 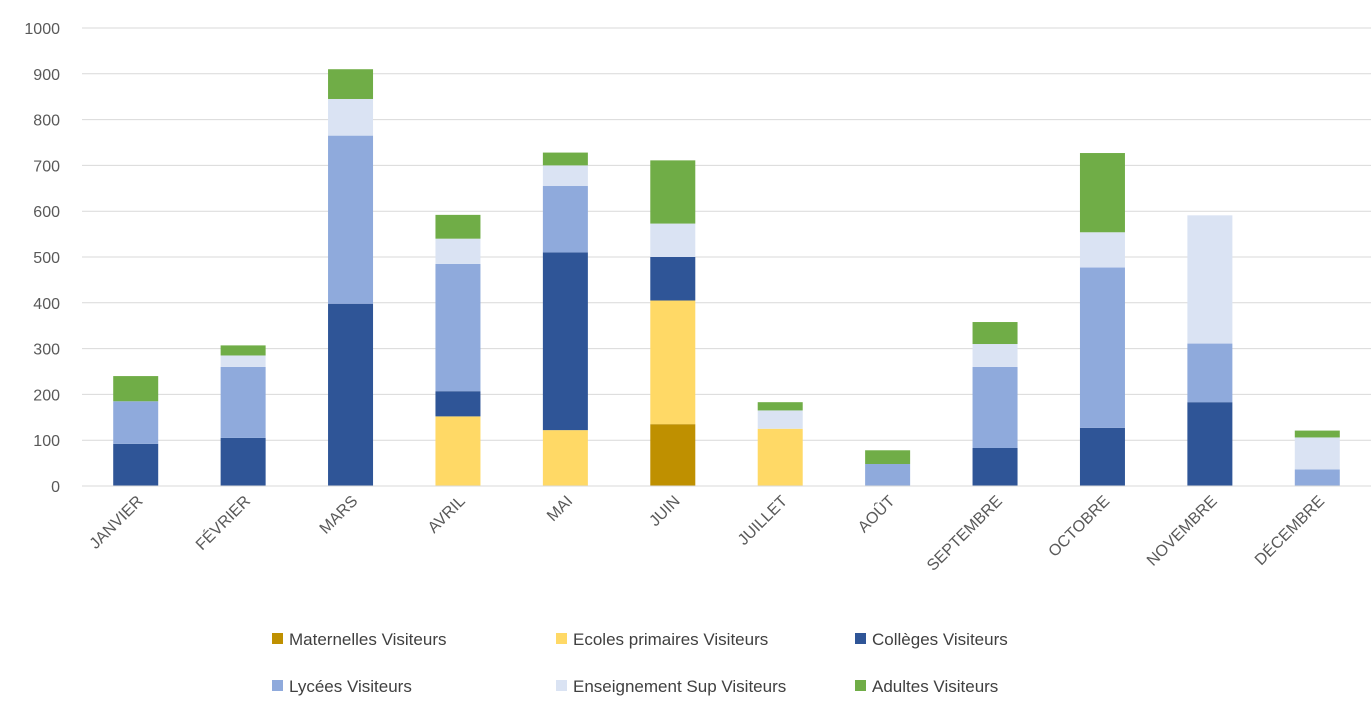 I want to click on bar-juin-enseignement-sup-visiteurs, so click(x=673, y=240).